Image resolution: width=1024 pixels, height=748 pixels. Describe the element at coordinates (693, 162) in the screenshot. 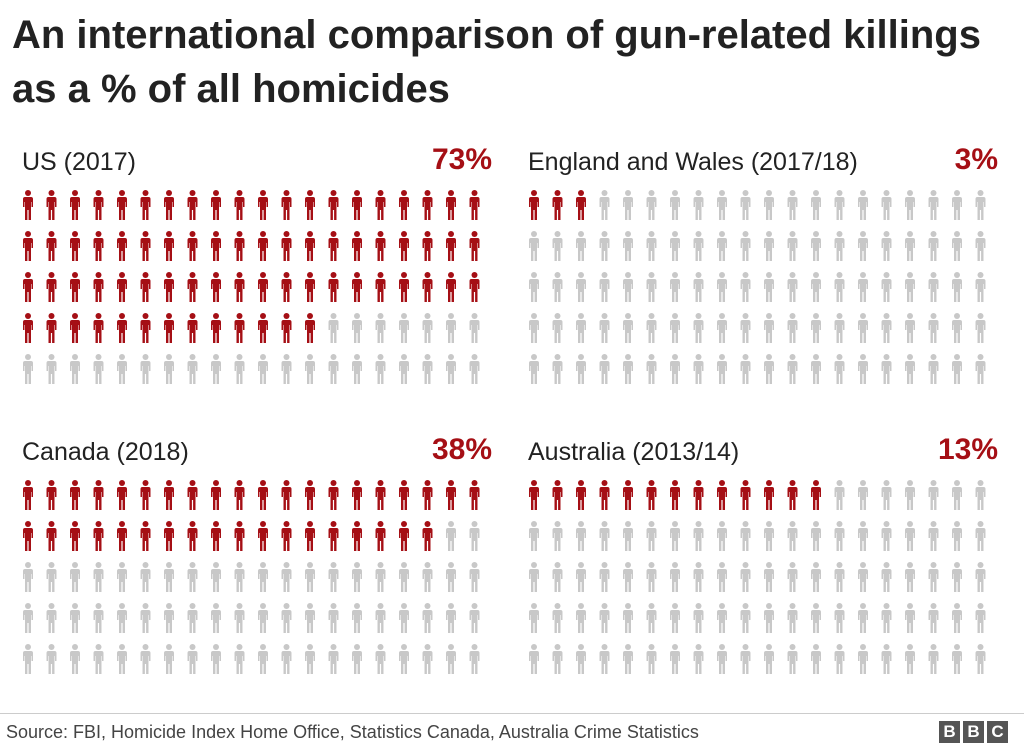

I see `panel-label: England and Wales (2017/18)` at that location.